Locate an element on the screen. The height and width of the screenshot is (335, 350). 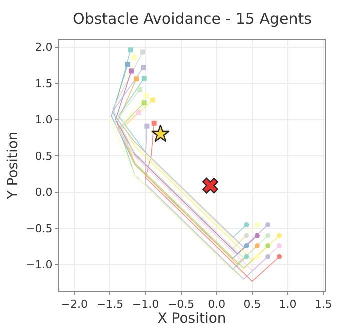
y-tick-label: 0.5 is located at coordinates (44, 156).